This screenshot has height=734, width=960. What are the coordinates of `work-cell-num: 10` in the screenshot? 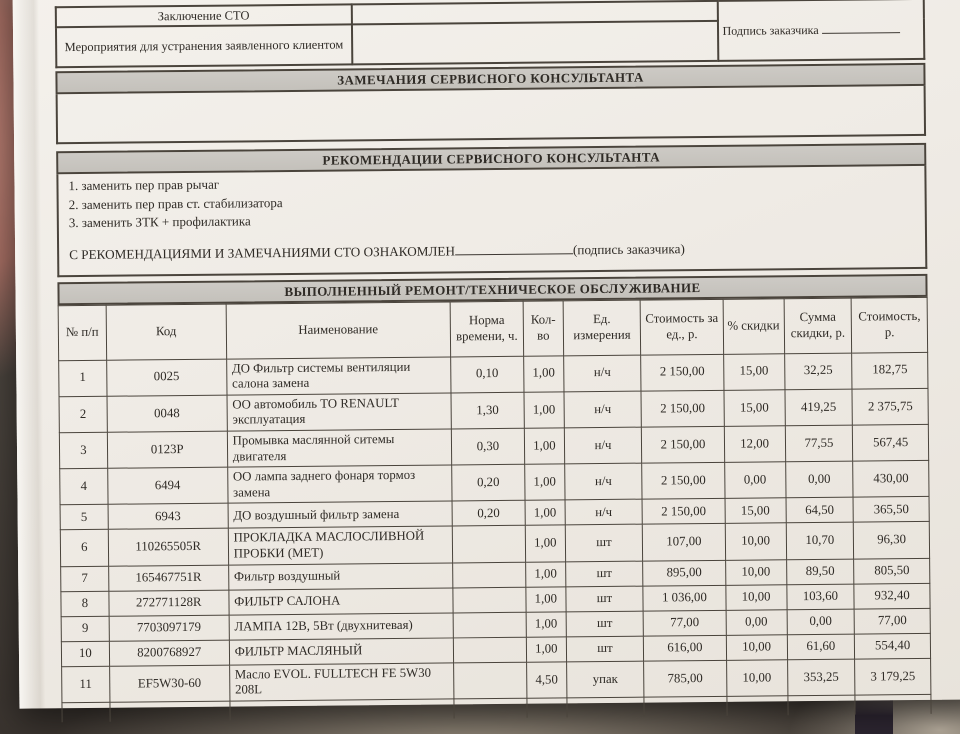 It's located at (85, 653).